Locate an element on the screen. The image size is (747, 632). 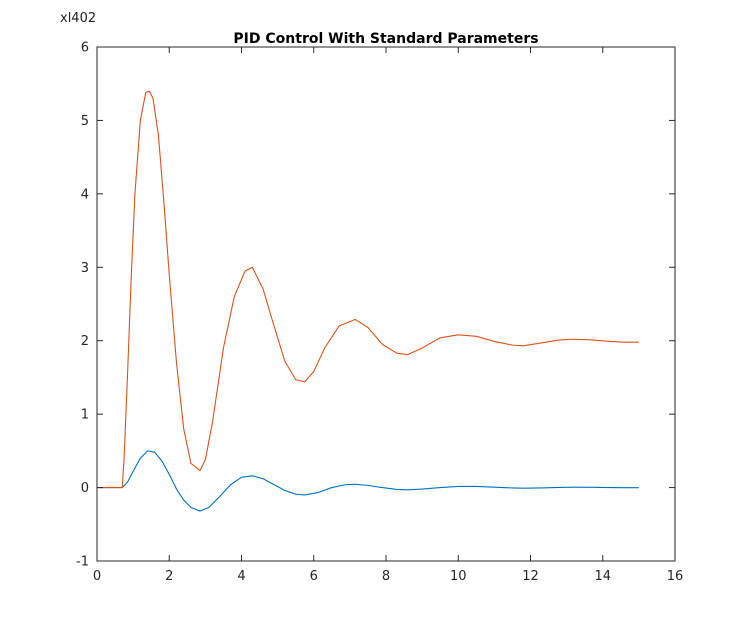
exponent-label: xl402 is located at coordinates (78, 18).